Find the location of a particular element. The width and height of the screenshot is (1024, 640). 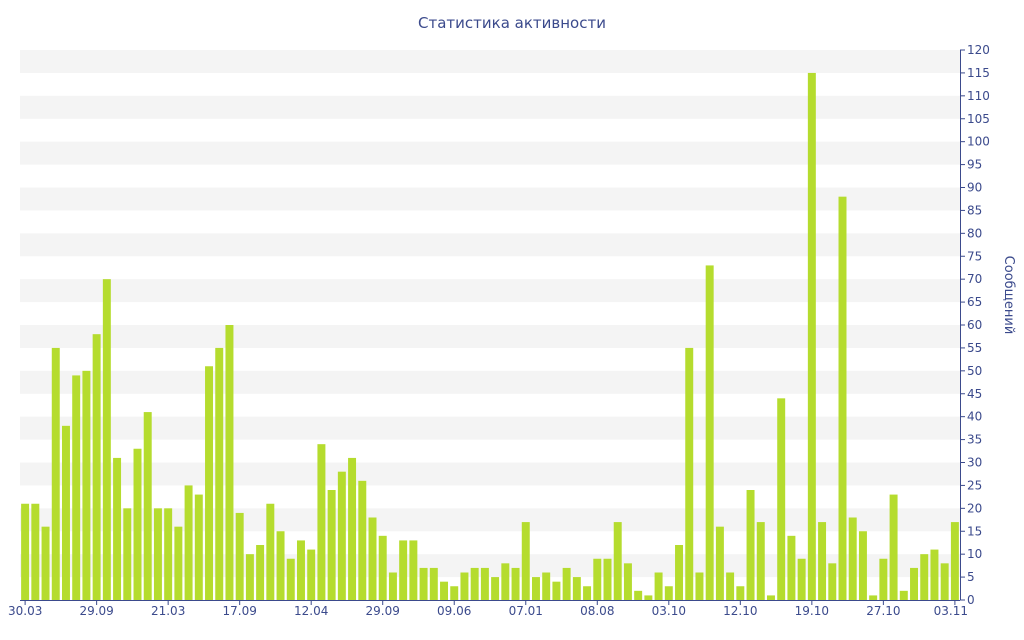

y-tick-label: 20 is located at coordinates (974, 508).